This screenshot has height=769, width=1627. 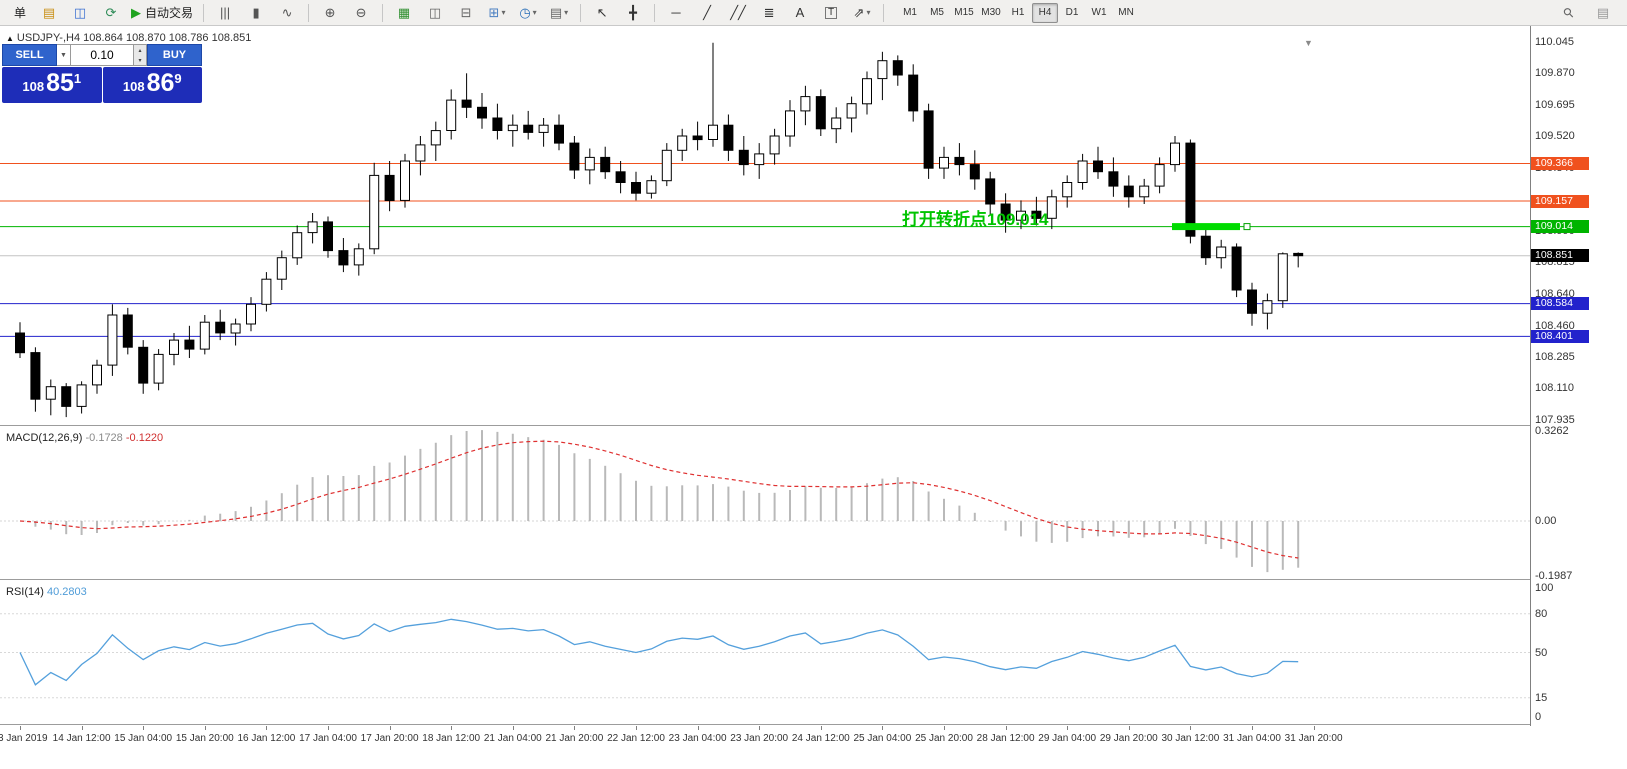 I want to click on timeframe-h1: H1, so click(x=1018, y=12).